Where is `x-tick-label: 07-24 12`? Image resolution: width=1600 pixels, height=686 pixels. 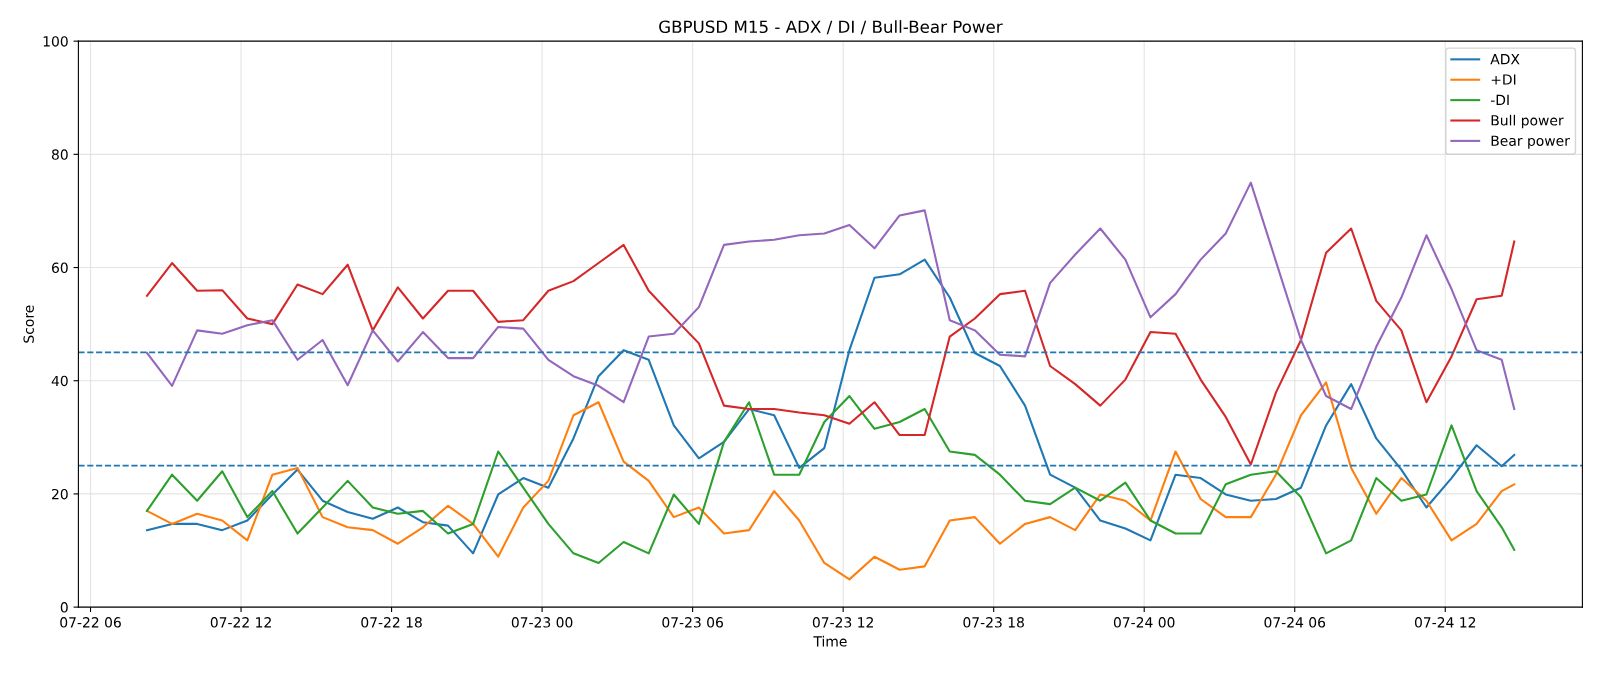 x-tick-label: 07-24 12 is located at coordinates (1445, 622).